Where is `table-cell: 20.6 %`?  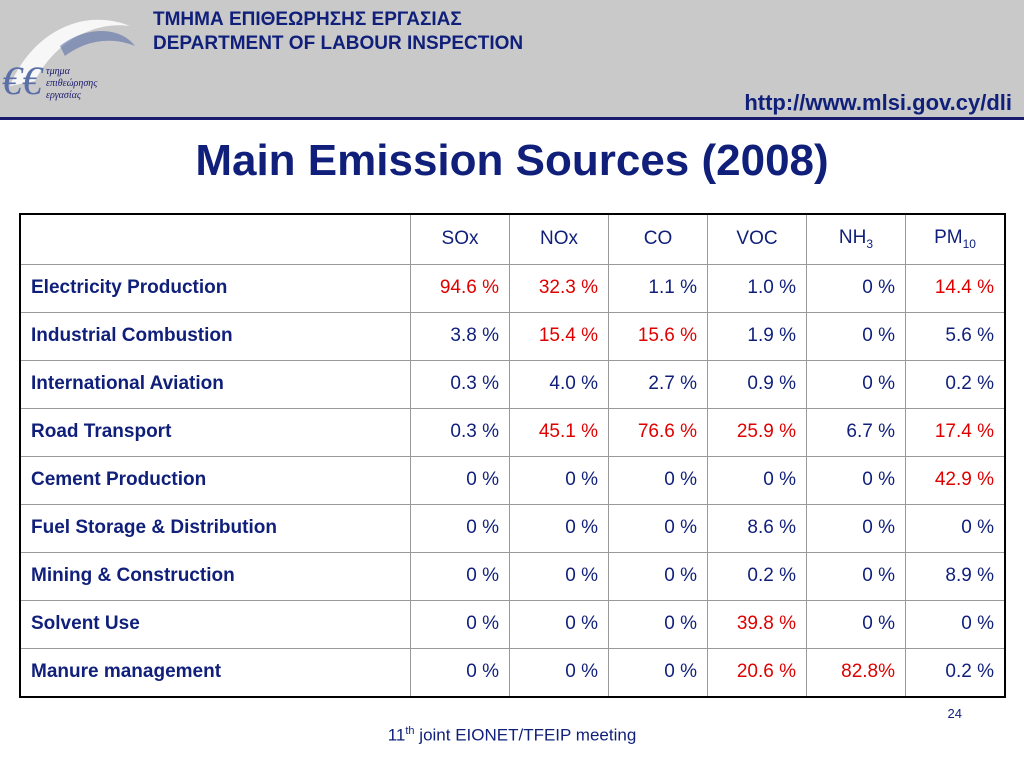
table-cell: 20.6 % is located at coordinates (757, 672).